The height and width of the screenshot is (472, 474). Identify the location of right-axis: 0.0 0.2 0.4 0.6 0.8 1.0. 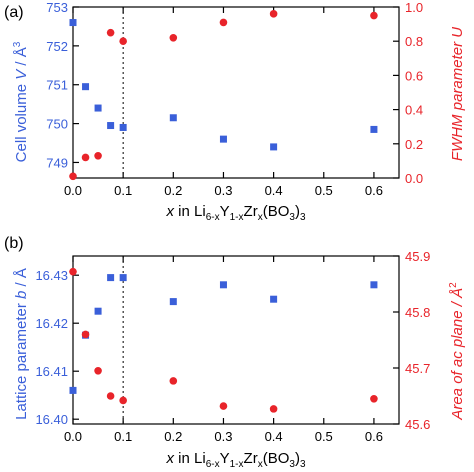
(408, 93).